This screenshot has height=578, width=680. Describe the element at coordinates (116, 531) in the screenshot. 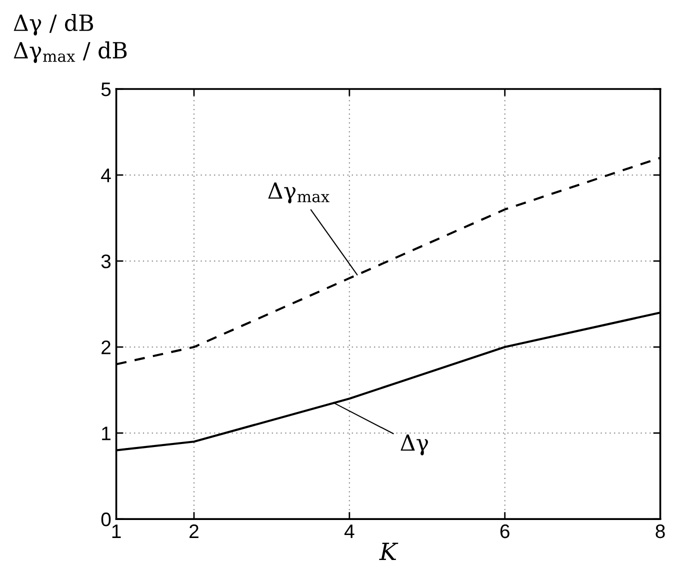

I see `x-tick-label: 1` at that location.